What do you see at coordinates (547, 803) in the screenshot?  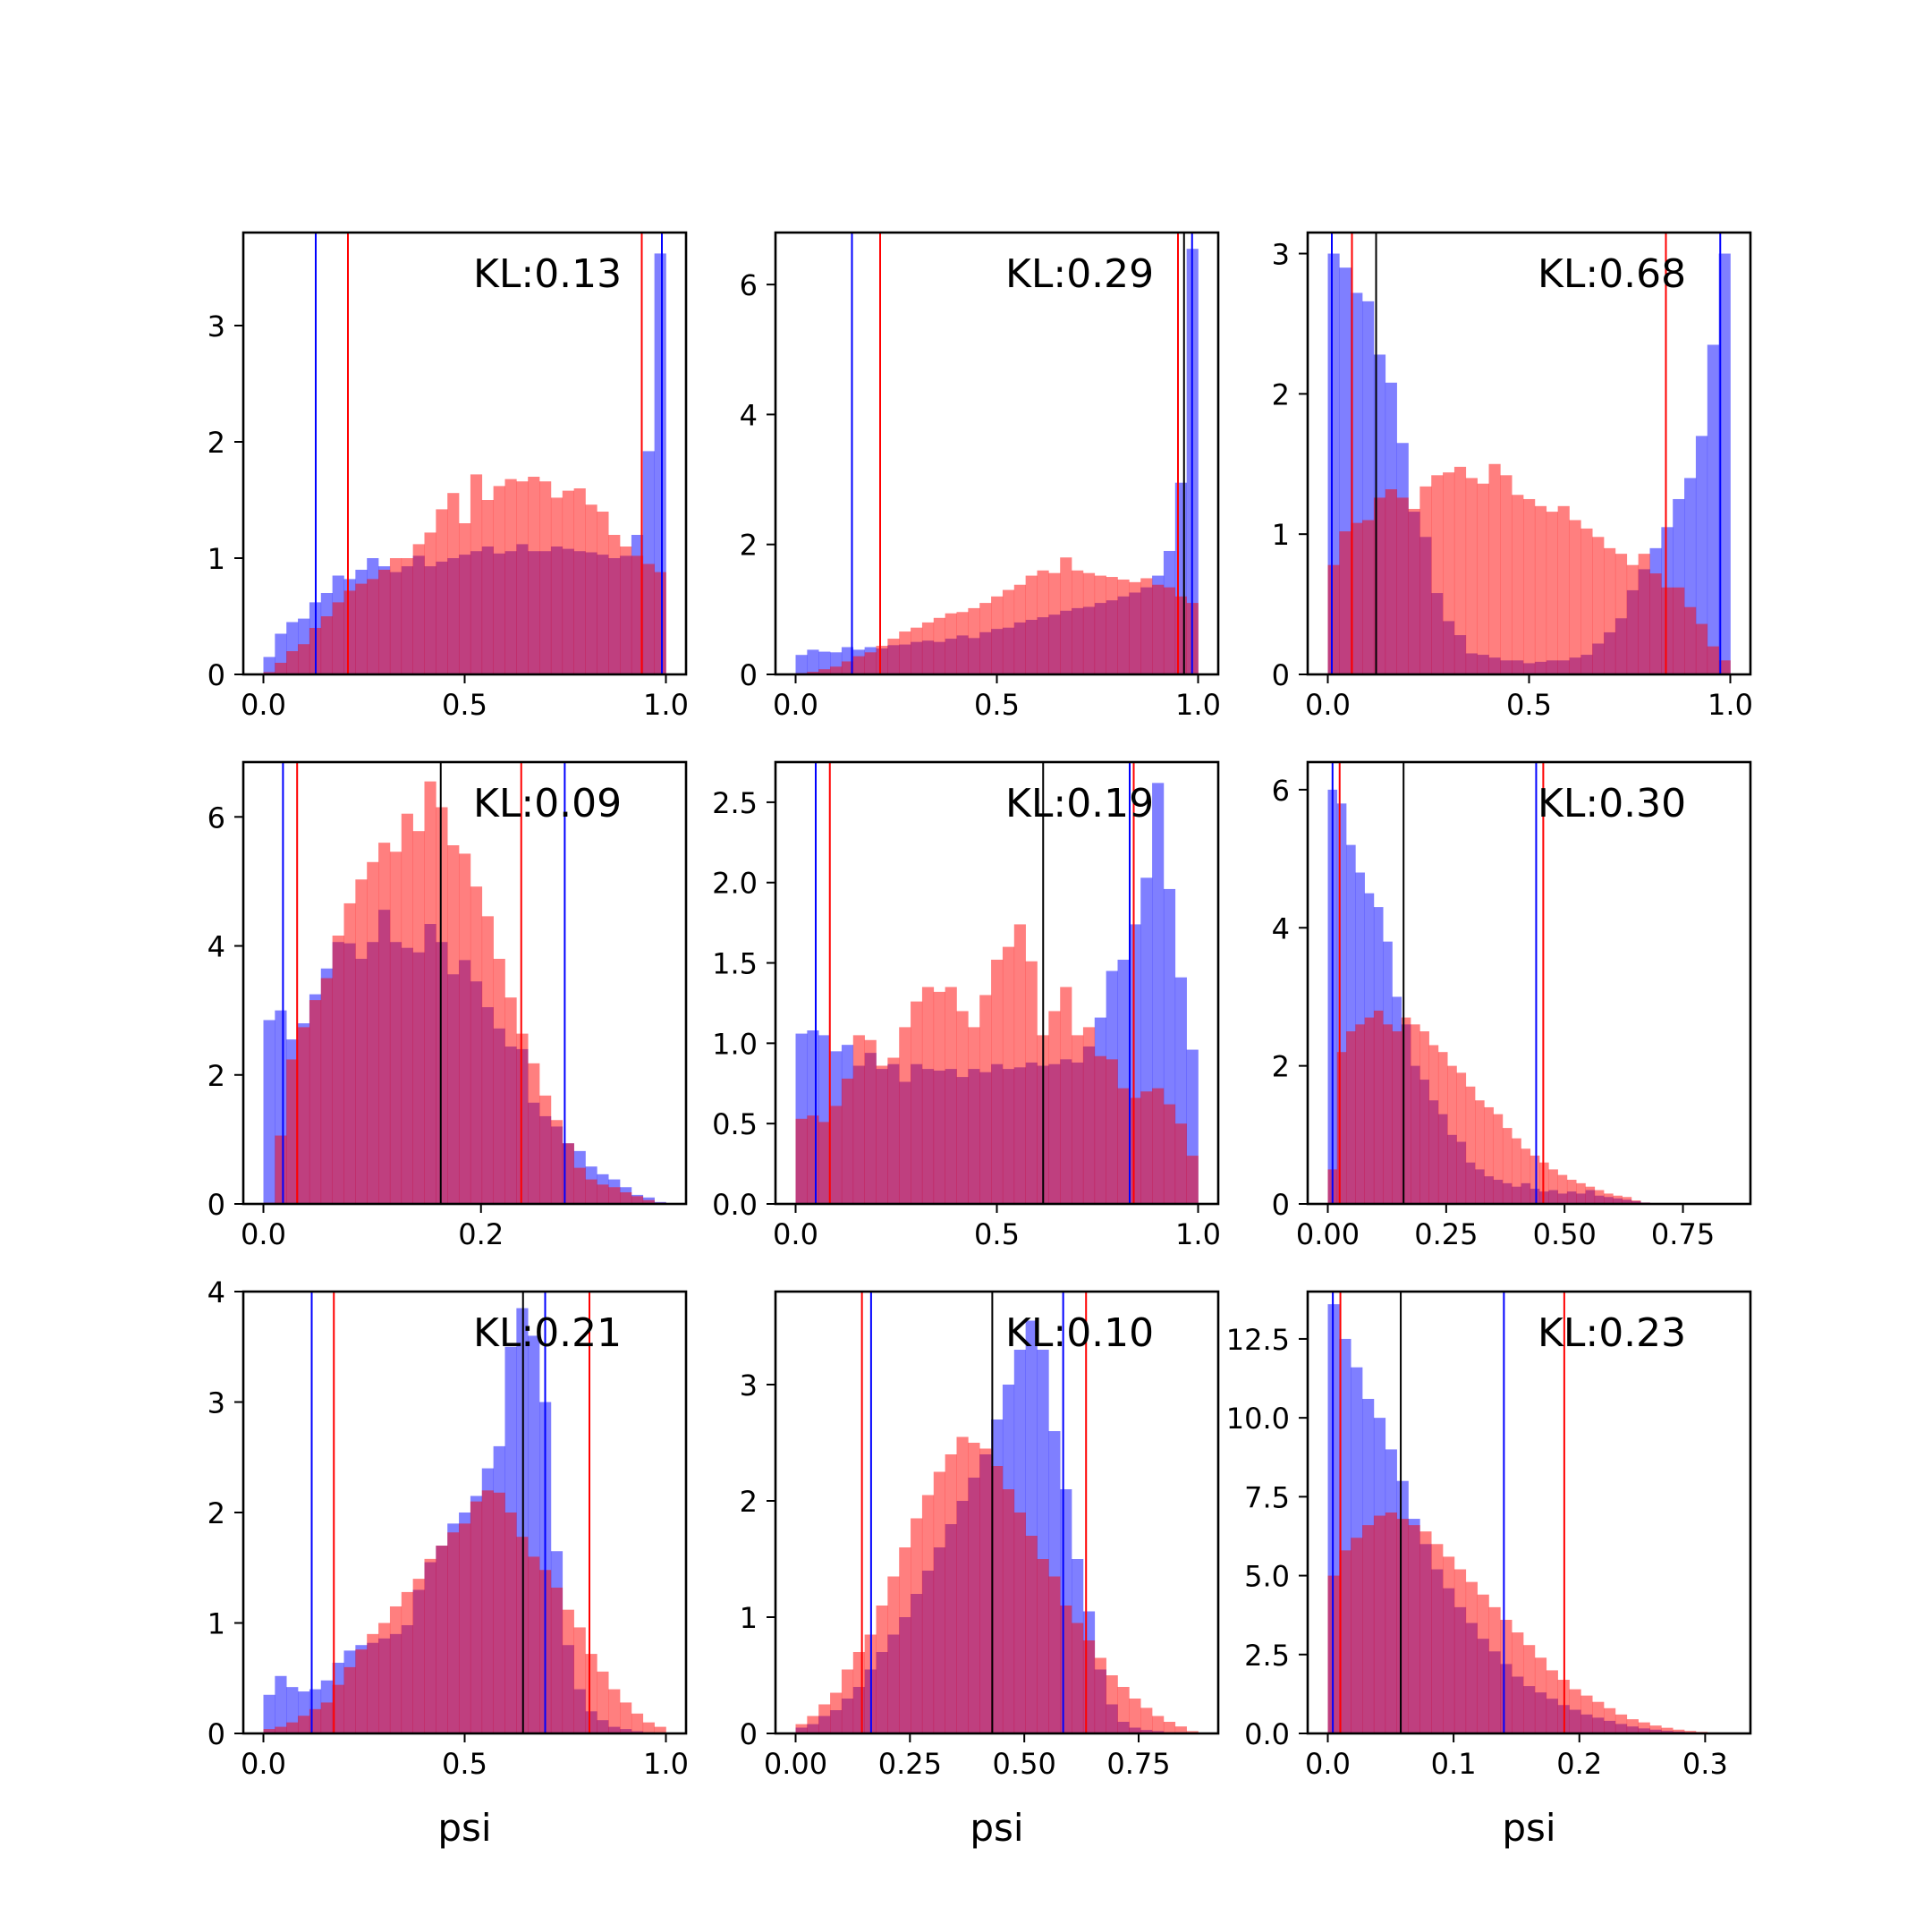 I see `kl-annotation: KL:0.09` at bounding box center [547, 803].